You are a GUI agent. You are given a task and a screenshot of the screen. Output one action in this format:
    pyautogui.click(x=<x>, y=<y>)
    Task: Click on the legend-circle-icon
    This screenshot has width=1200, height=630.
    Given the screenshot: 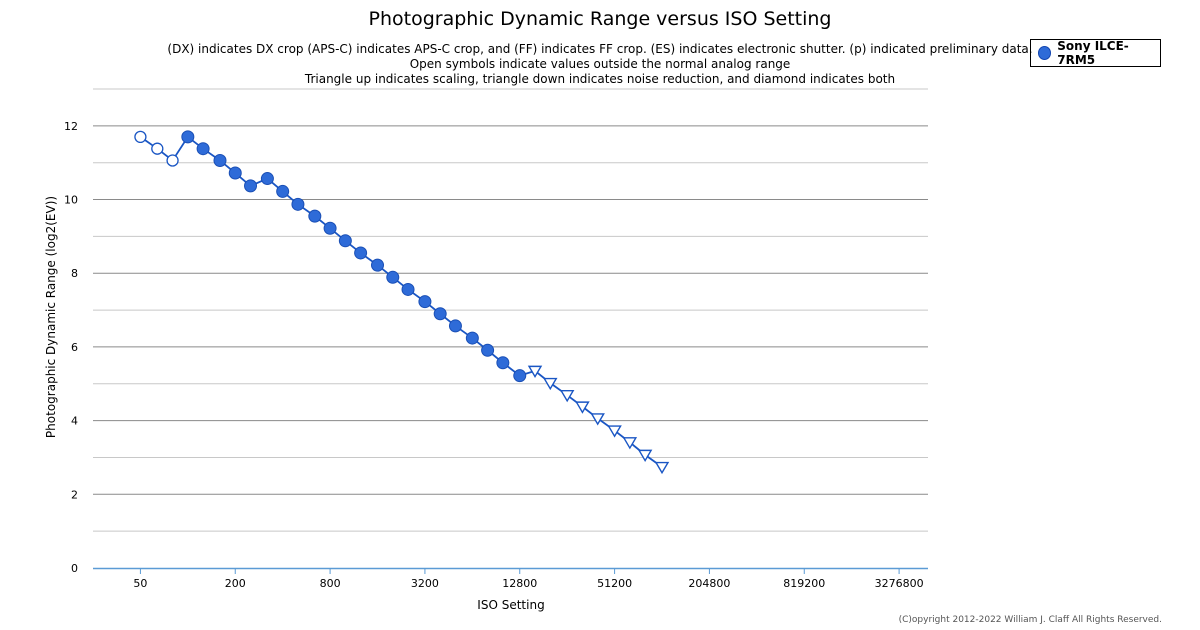 What is the action you would take?
    pyautogui.click(x=1045, y=53)
    